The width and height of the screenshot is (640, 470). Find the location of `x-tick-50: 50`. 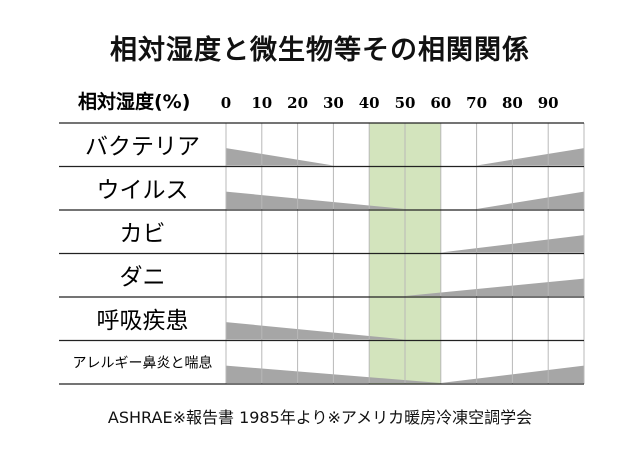

x-tick-50: 50 is located at coordinates (405, 103).